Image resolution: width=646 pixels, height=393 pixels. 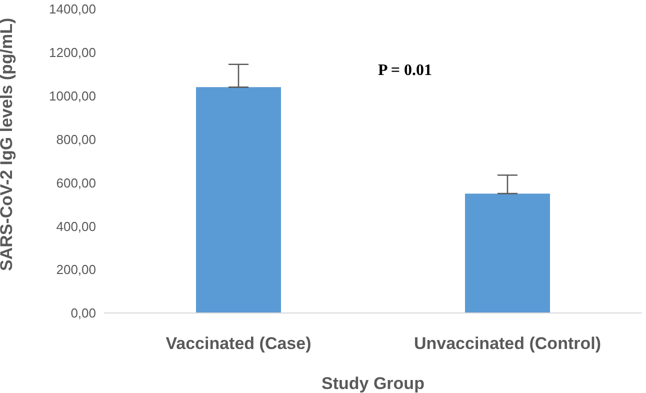 I want to click on y-axis-title: SARS-CoV-2 IgG levels (pg/mL), so click(x=8, y=144).